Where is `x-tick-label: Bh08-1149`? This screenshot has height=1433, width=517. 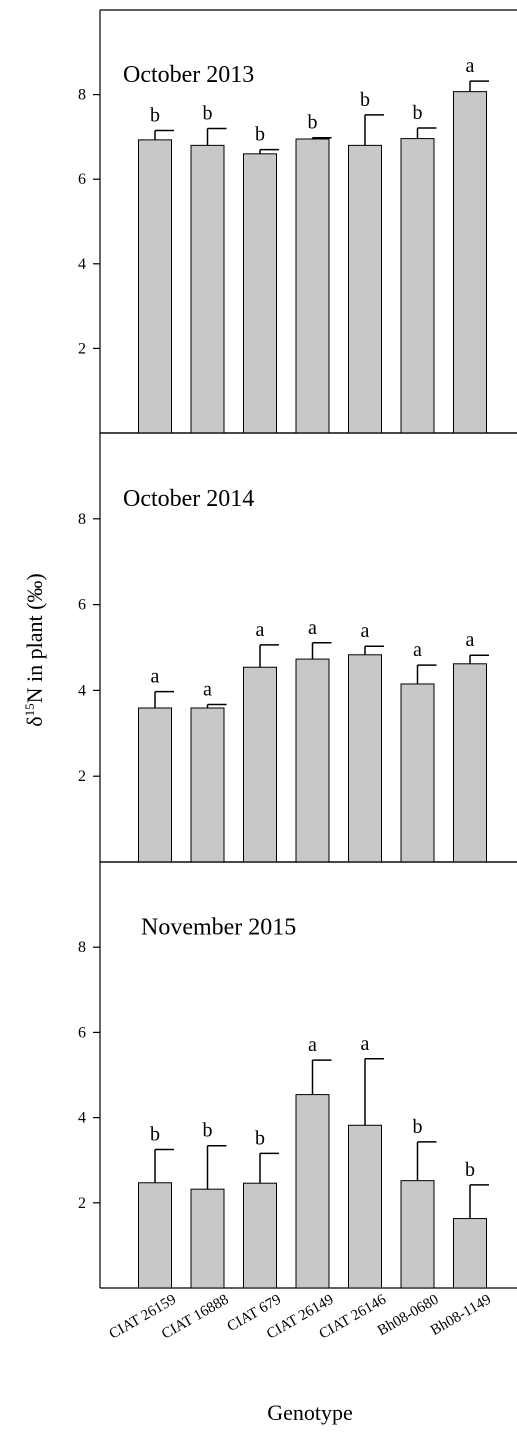
x-tick-label: Bh08-1149 is located at coordinates (461, 1315).